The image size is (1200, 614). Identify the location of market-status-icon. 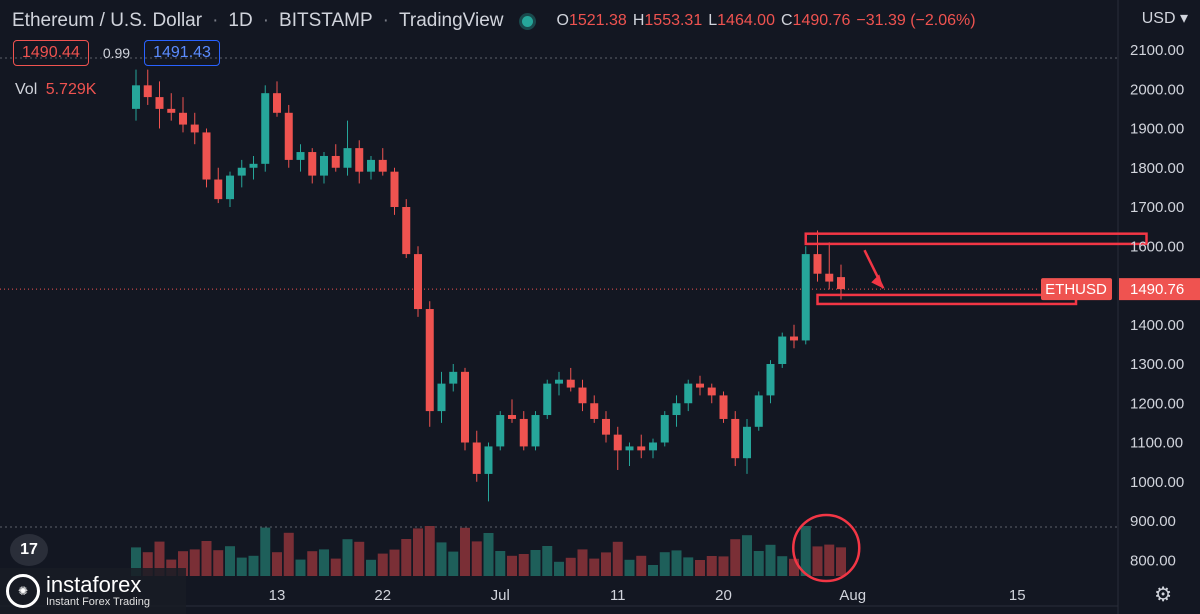
(527, 21).